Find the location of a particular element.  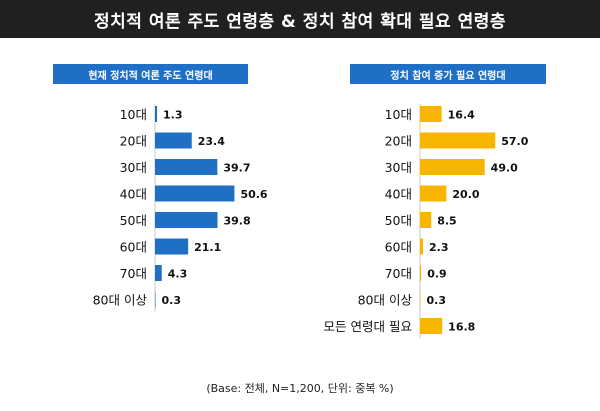

left-value-label: 1.3 is located at coordinates (173, 115).